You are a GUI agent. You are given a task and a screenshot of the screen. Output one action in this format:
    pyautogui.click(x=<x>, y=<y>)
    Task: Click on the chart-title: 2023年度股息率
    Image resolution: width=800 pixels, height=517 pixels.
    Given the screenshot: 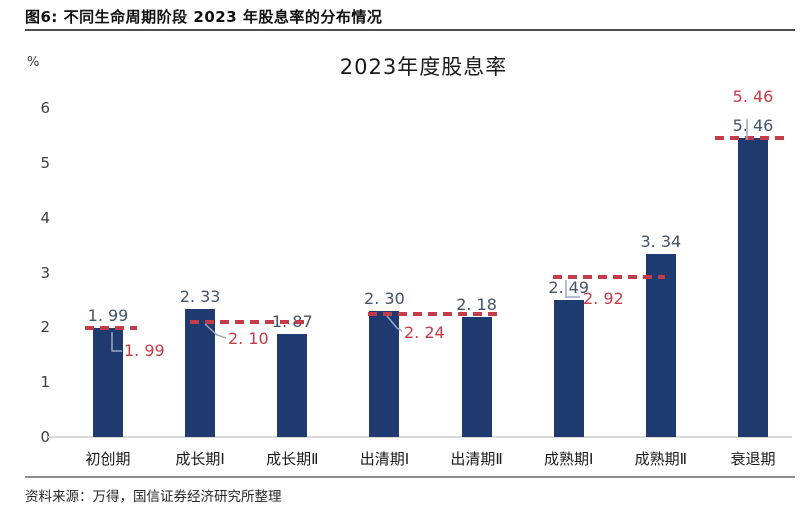 What is the action you would take?
    pyautogui.click(x=423, y=67)
    